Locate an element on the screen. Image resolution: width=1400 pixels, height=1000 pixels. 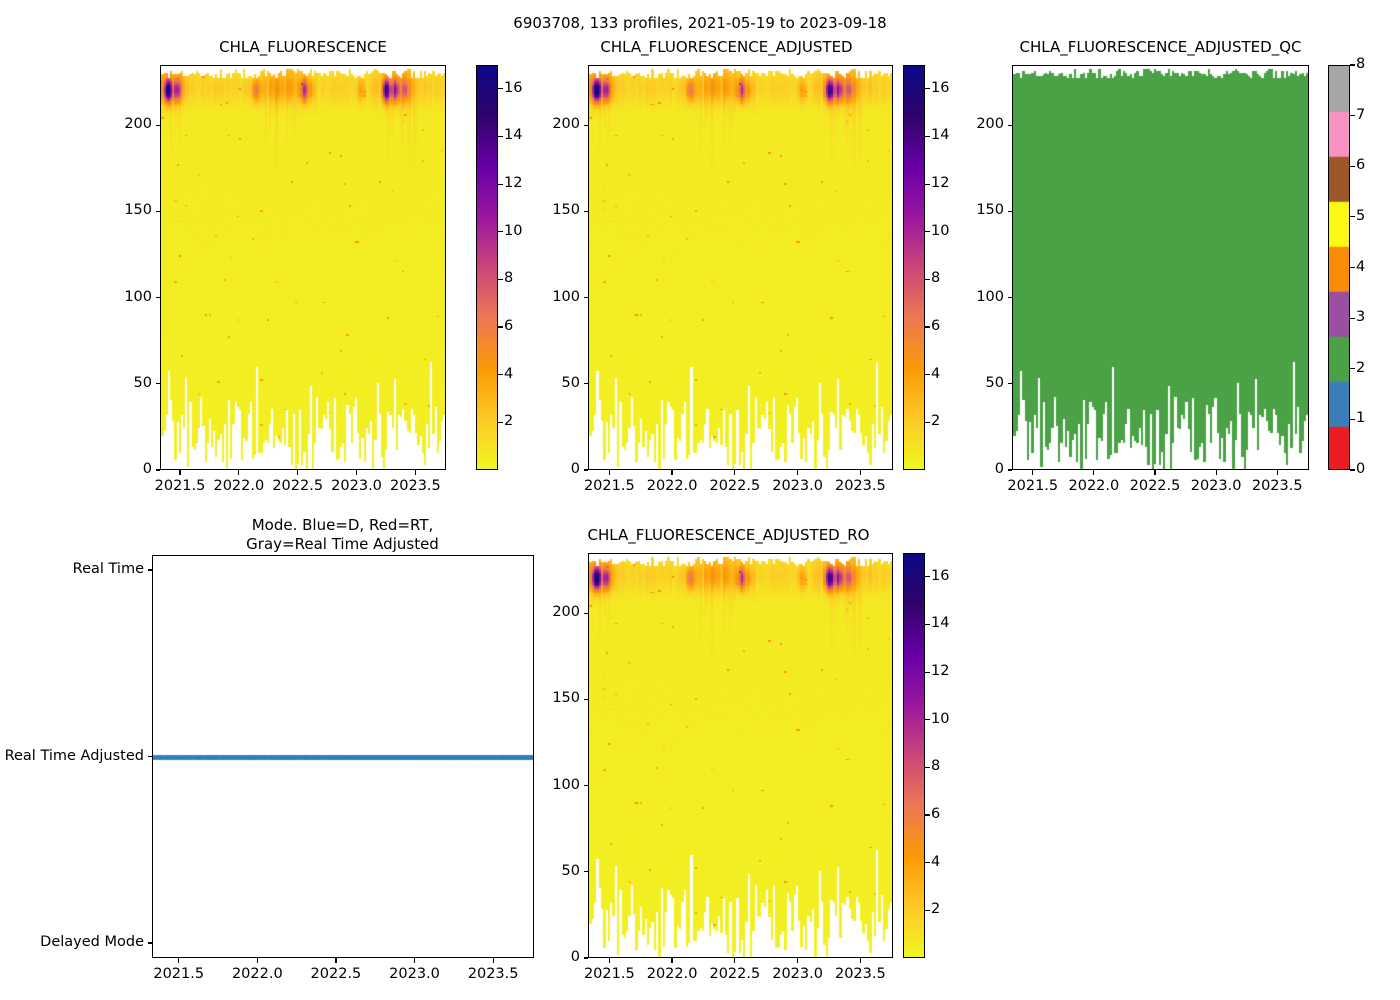
heatmap-chla-fluorescence-adjusted is located at coordinates (740, 267).